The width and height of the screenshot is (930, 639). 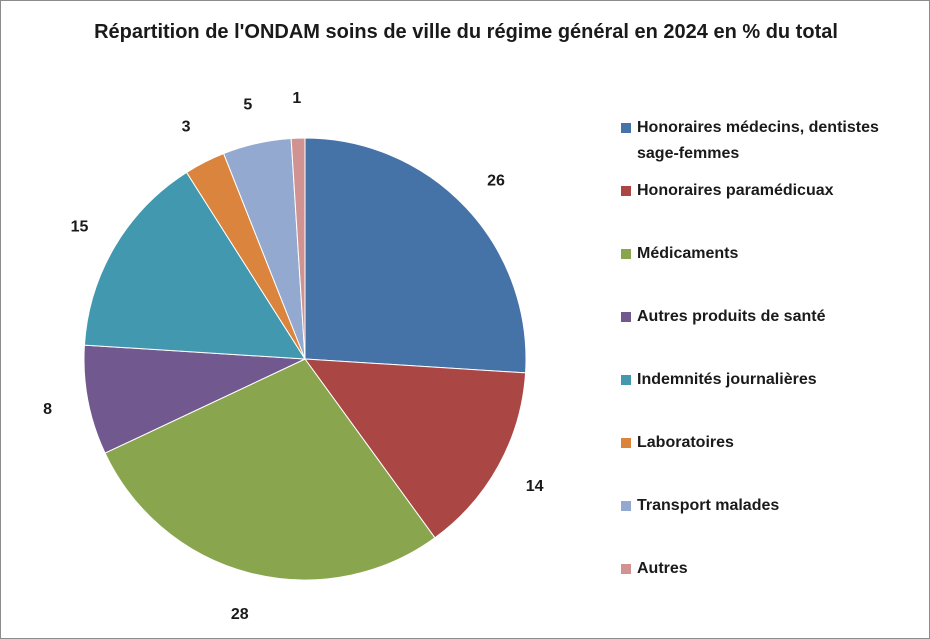 I want to click on data-label: 8, so click(x=47, y=409).